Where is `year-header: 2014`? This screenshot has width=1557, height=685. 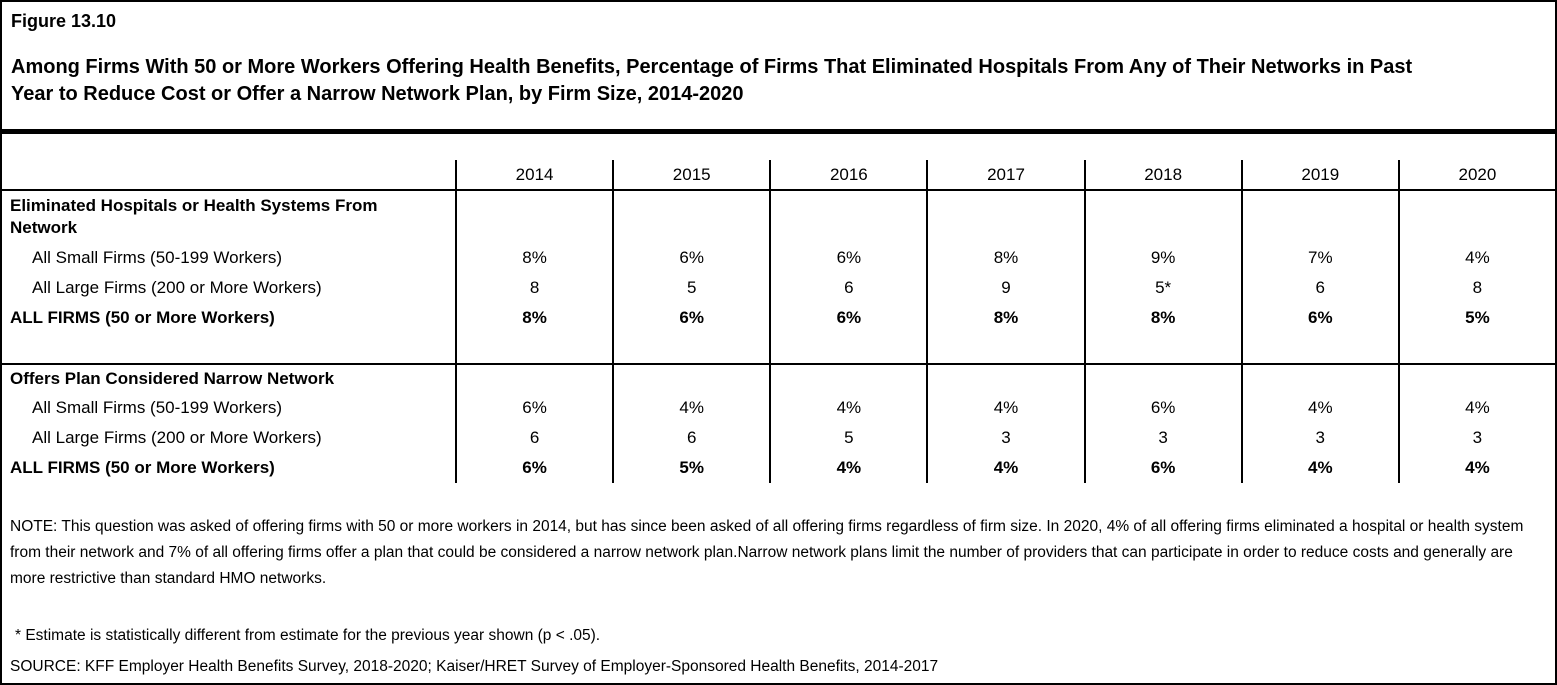
year-header: 2014 is located at coordinates (533, 174).